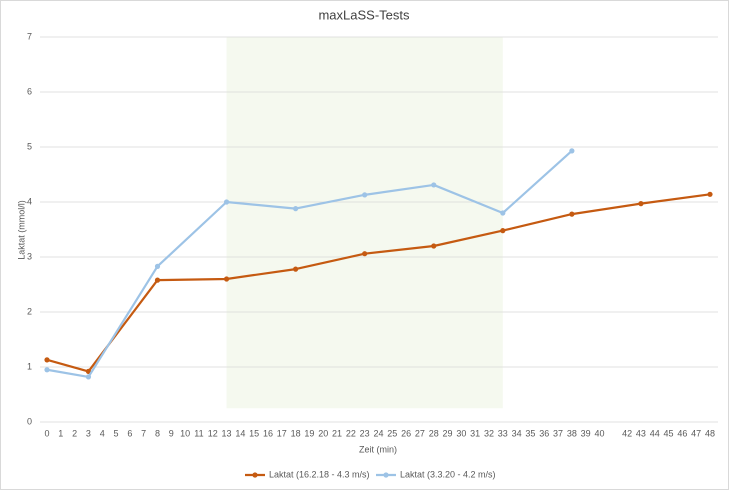 The width and height of the screenshot is (729, 490). What do you see at coordinates (378, 449) in the screenshot?
I see `x-axis-label: Zeit (min)` at bounding box center [378, 449].